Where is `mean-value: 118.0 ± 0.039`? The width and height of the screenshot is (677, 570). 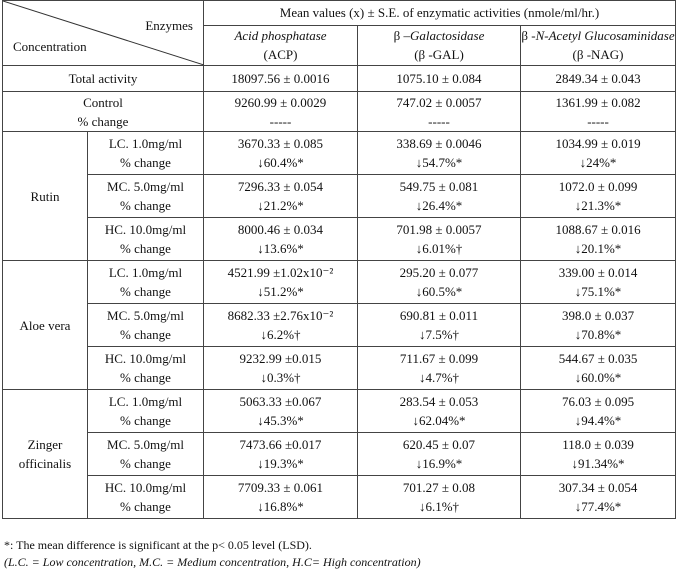
mean-value: 118.0 ± 0.039 is located at coordinates (598, 444).